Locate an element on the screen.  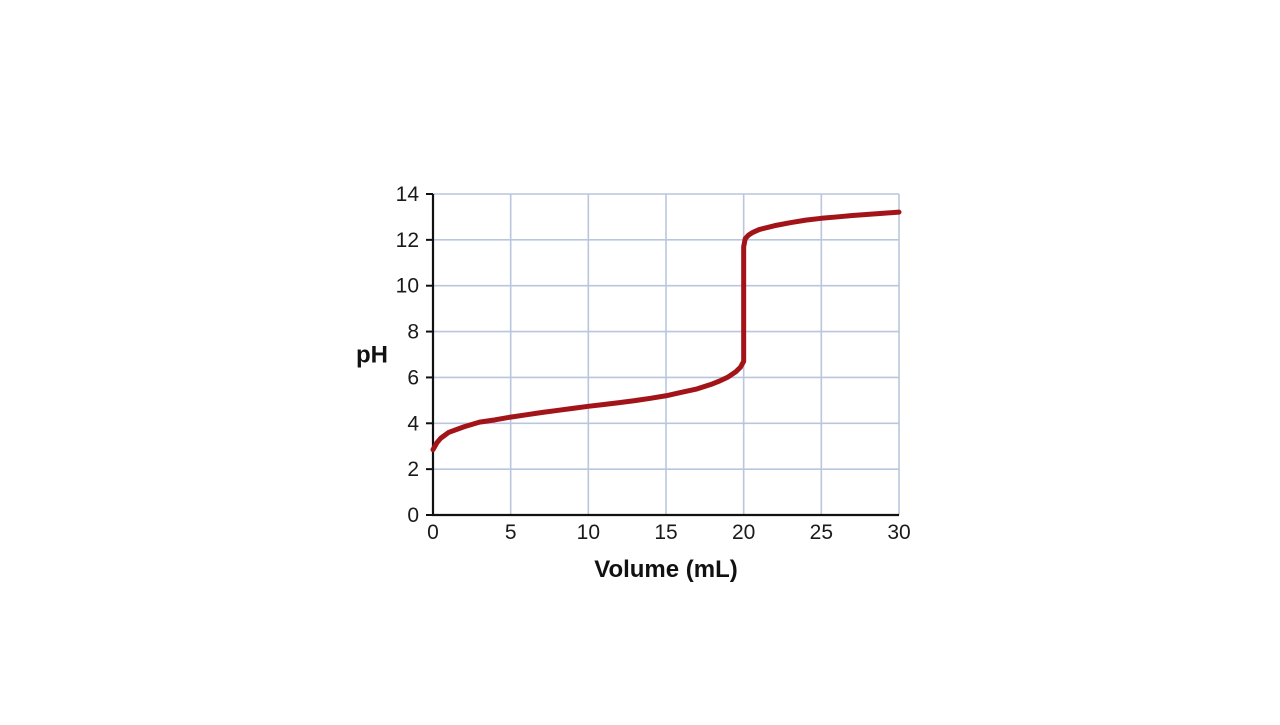
y-tick-label-12: 12 is located at coordinates (407, 240).